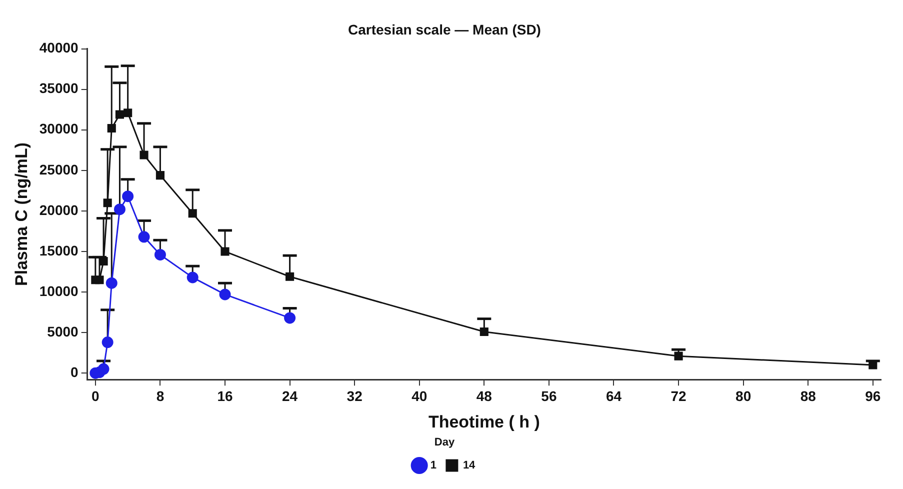  I want to click on y-tick-label: 40000, so click(59, 48).